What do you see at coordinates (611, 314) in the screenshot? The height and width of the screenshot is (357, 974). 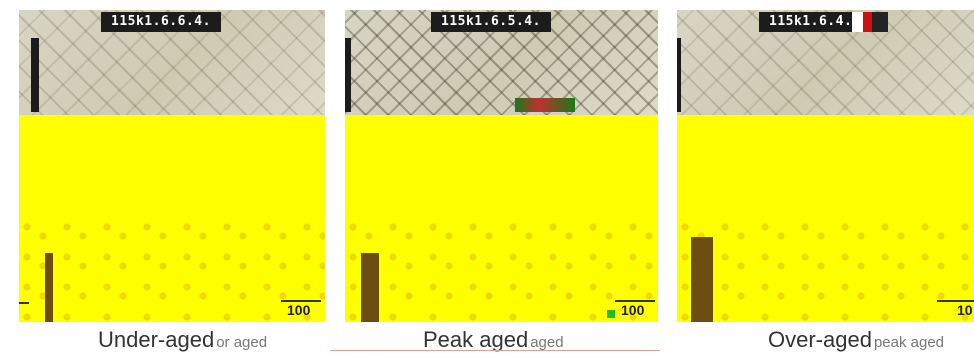 I see `color-artifact-small` at bounding box center [611, 314].